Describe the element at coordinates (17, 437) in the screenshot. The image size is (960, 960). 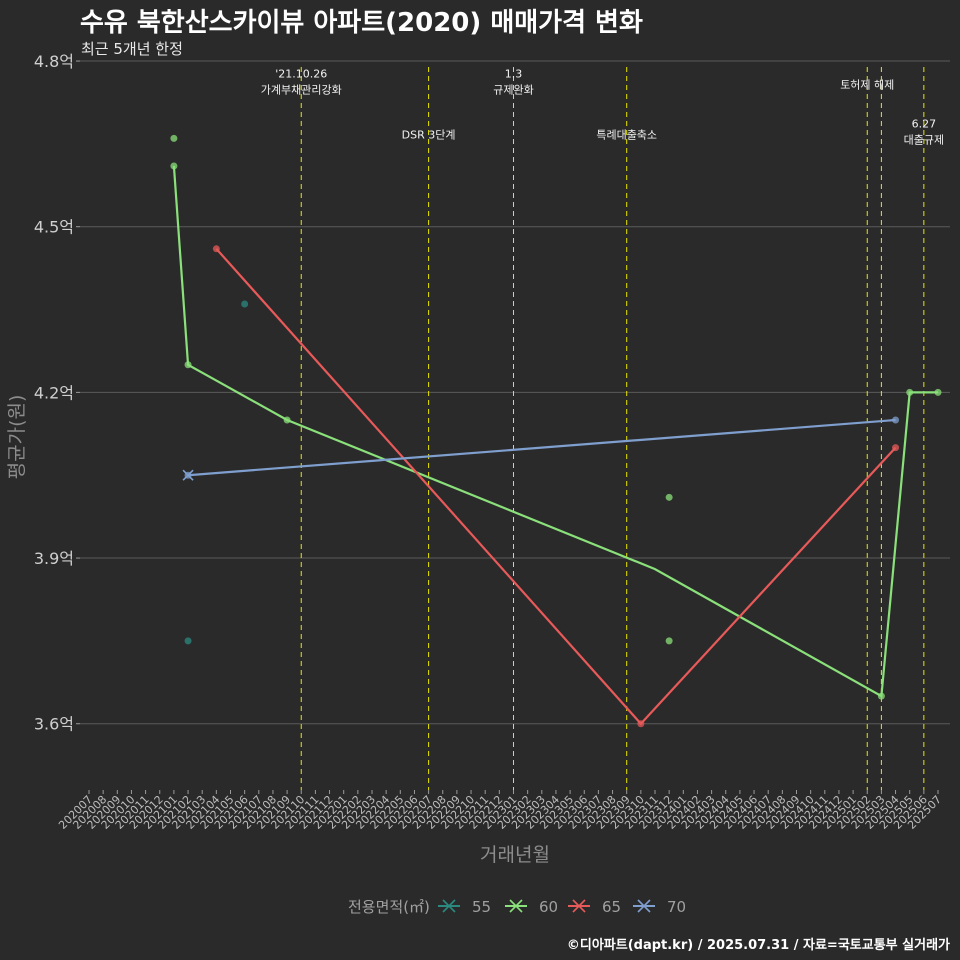
I see `y-axis-title: 평균가(원)` at that location.